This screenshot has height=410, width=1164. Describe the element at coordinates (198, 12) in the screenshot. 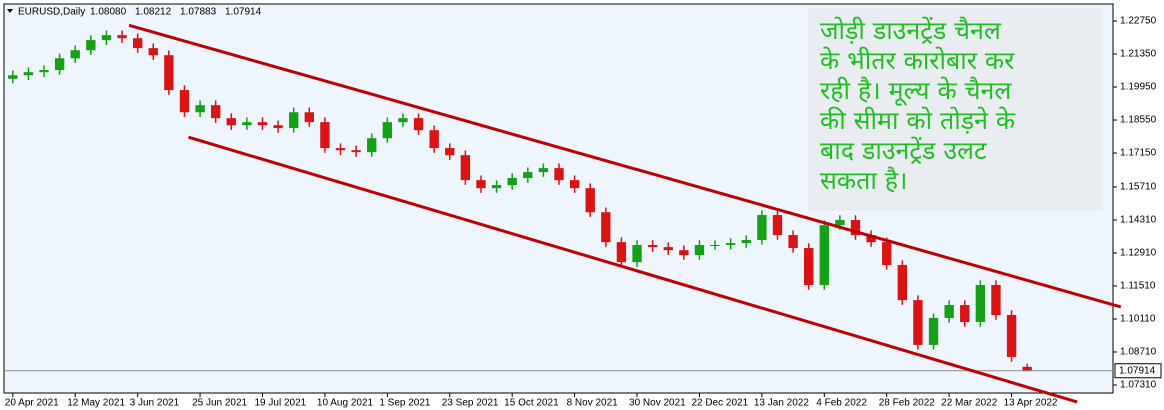

I see `ohlc-value: 1.07883` at that location.